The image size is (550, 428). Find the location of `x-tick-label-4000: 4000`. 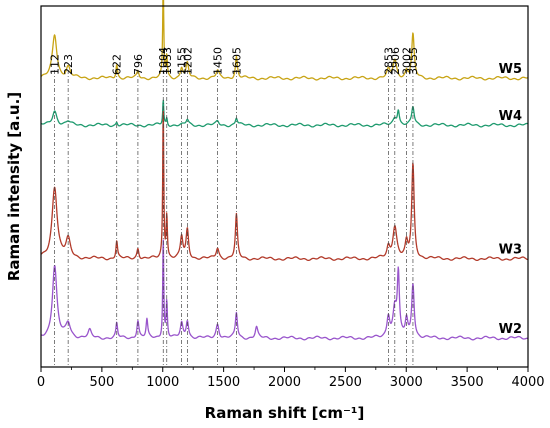

x-tick-label-4000: 4000 is located at coordinates (527, 382).